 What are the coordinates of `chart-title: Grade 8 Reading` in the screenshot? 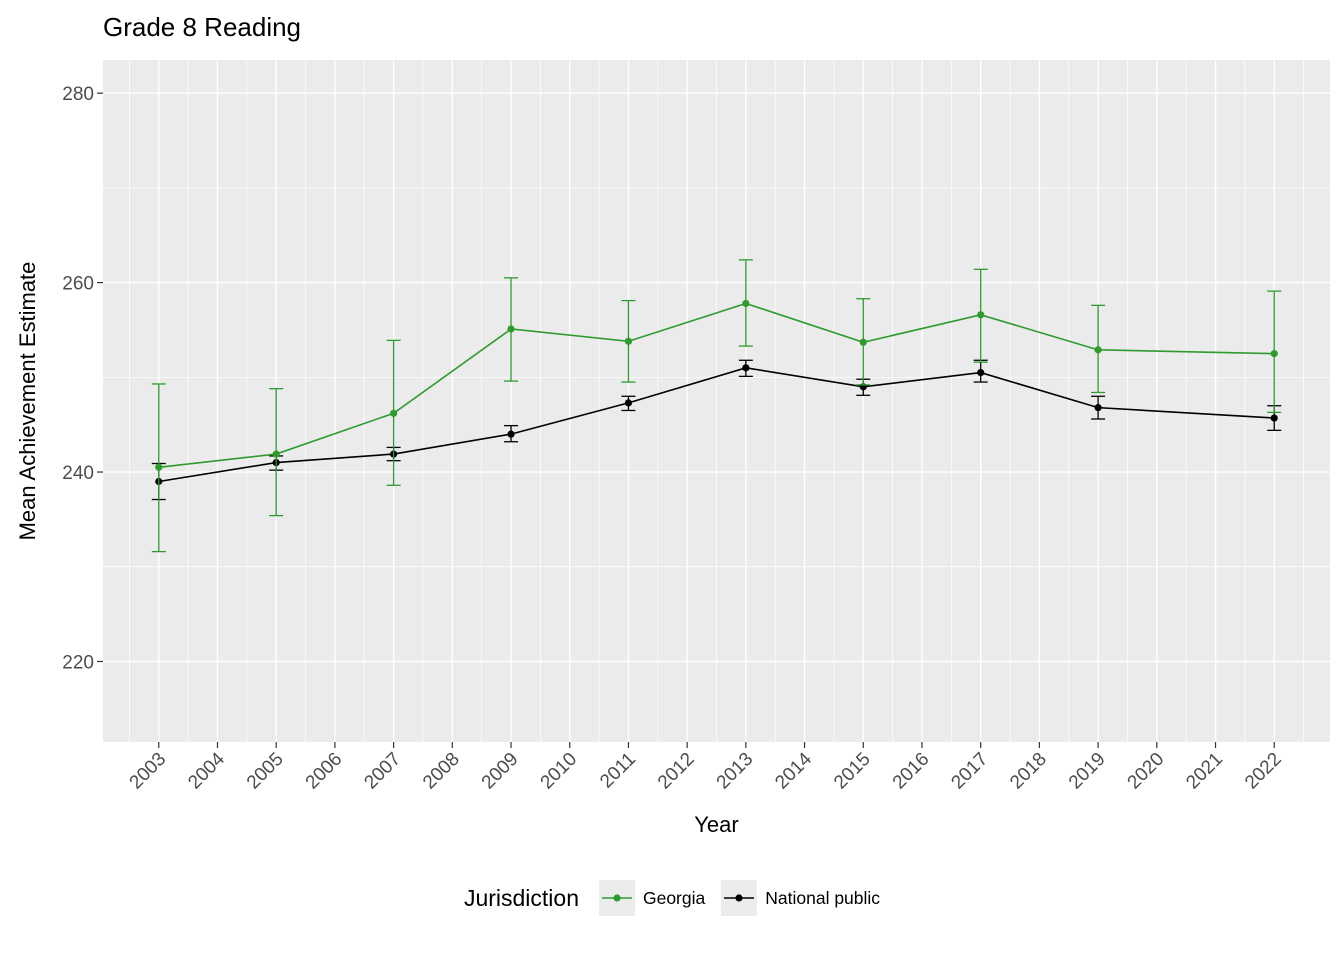 It's located at (202, 27).